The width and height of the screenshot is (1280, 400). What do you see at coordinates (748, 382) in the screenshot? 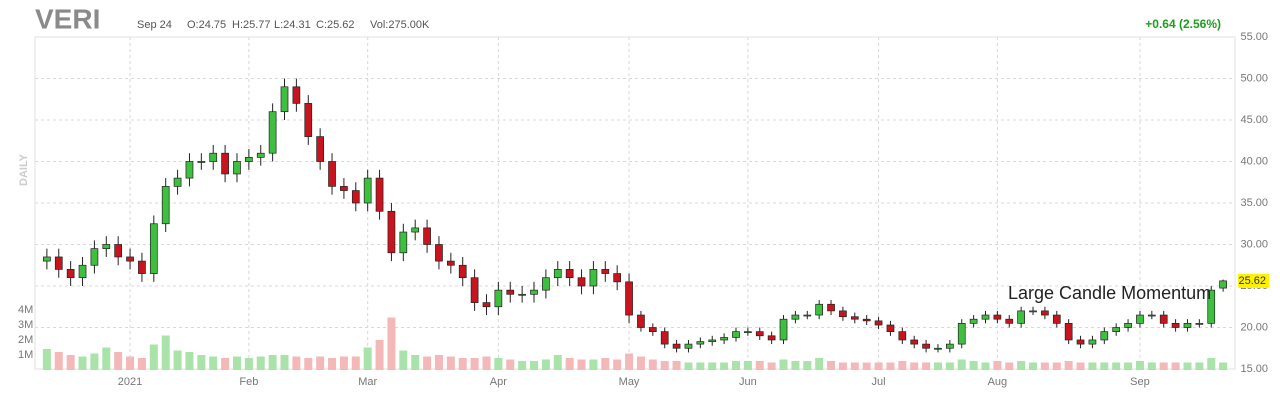
I see `x-tick-label: Jun` at bounding box center [748, 382].